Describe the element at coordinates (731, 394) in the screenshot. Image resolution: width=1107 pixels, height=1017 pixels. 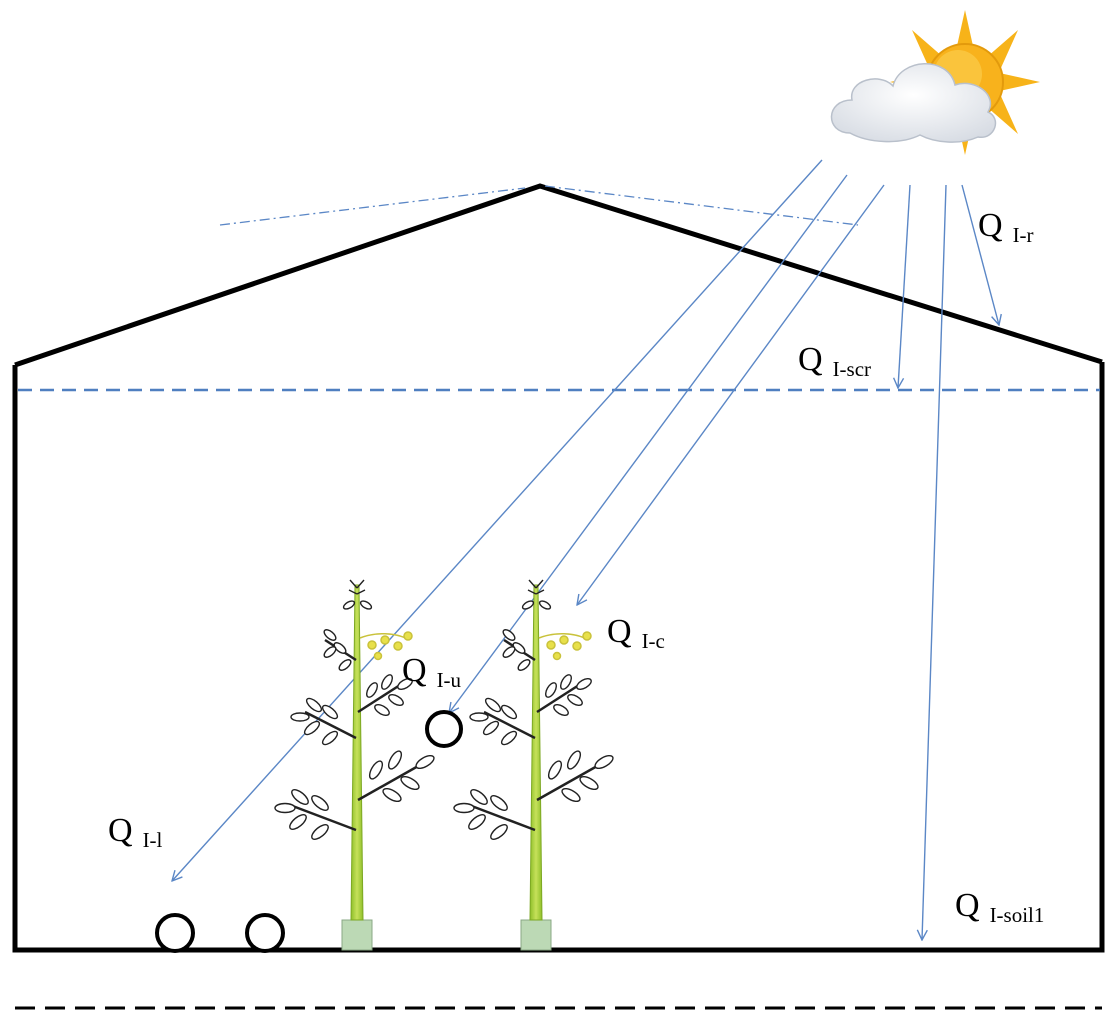
I see `radiation-arrow-canopy` at that location.